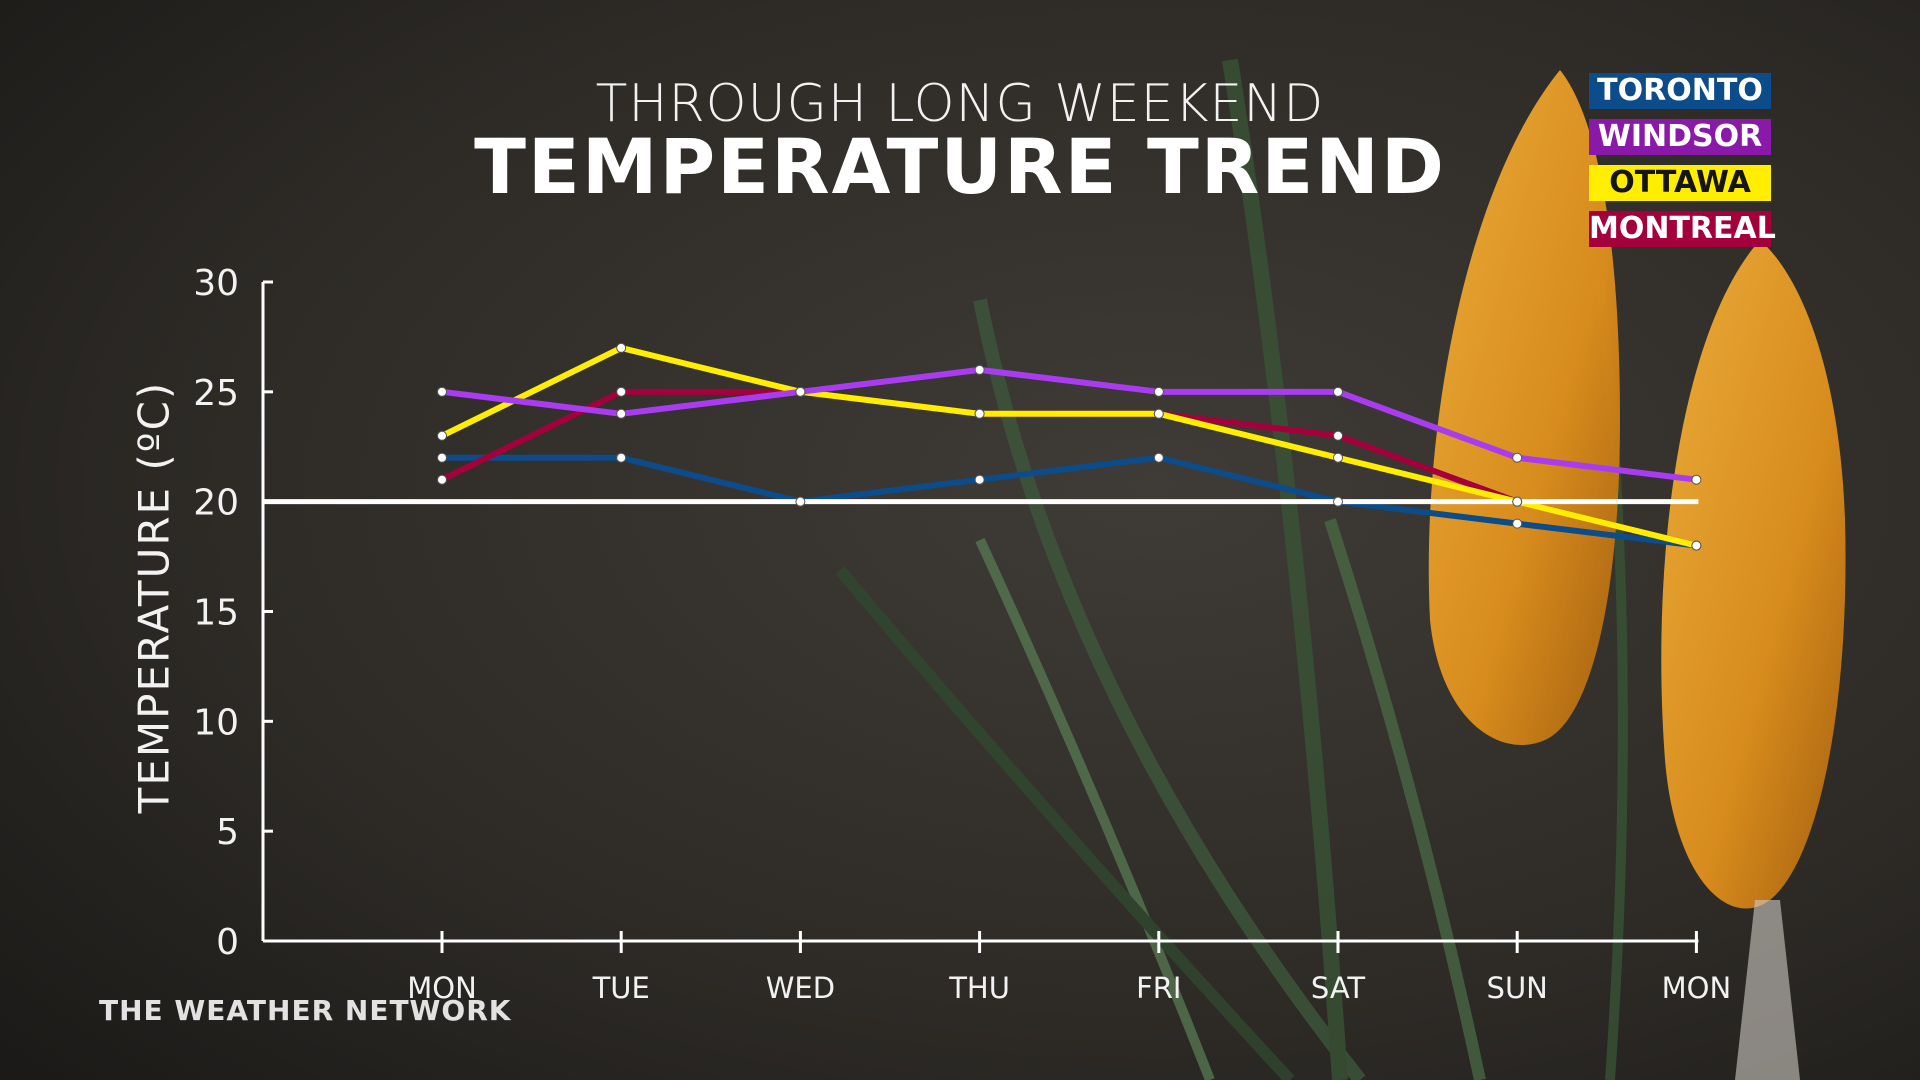 The image size is (1920, 1080). Describe the element at coordinates (1682, 229) in the screenshot. I see `legend-item-montreal: MONTREAL` at that location.